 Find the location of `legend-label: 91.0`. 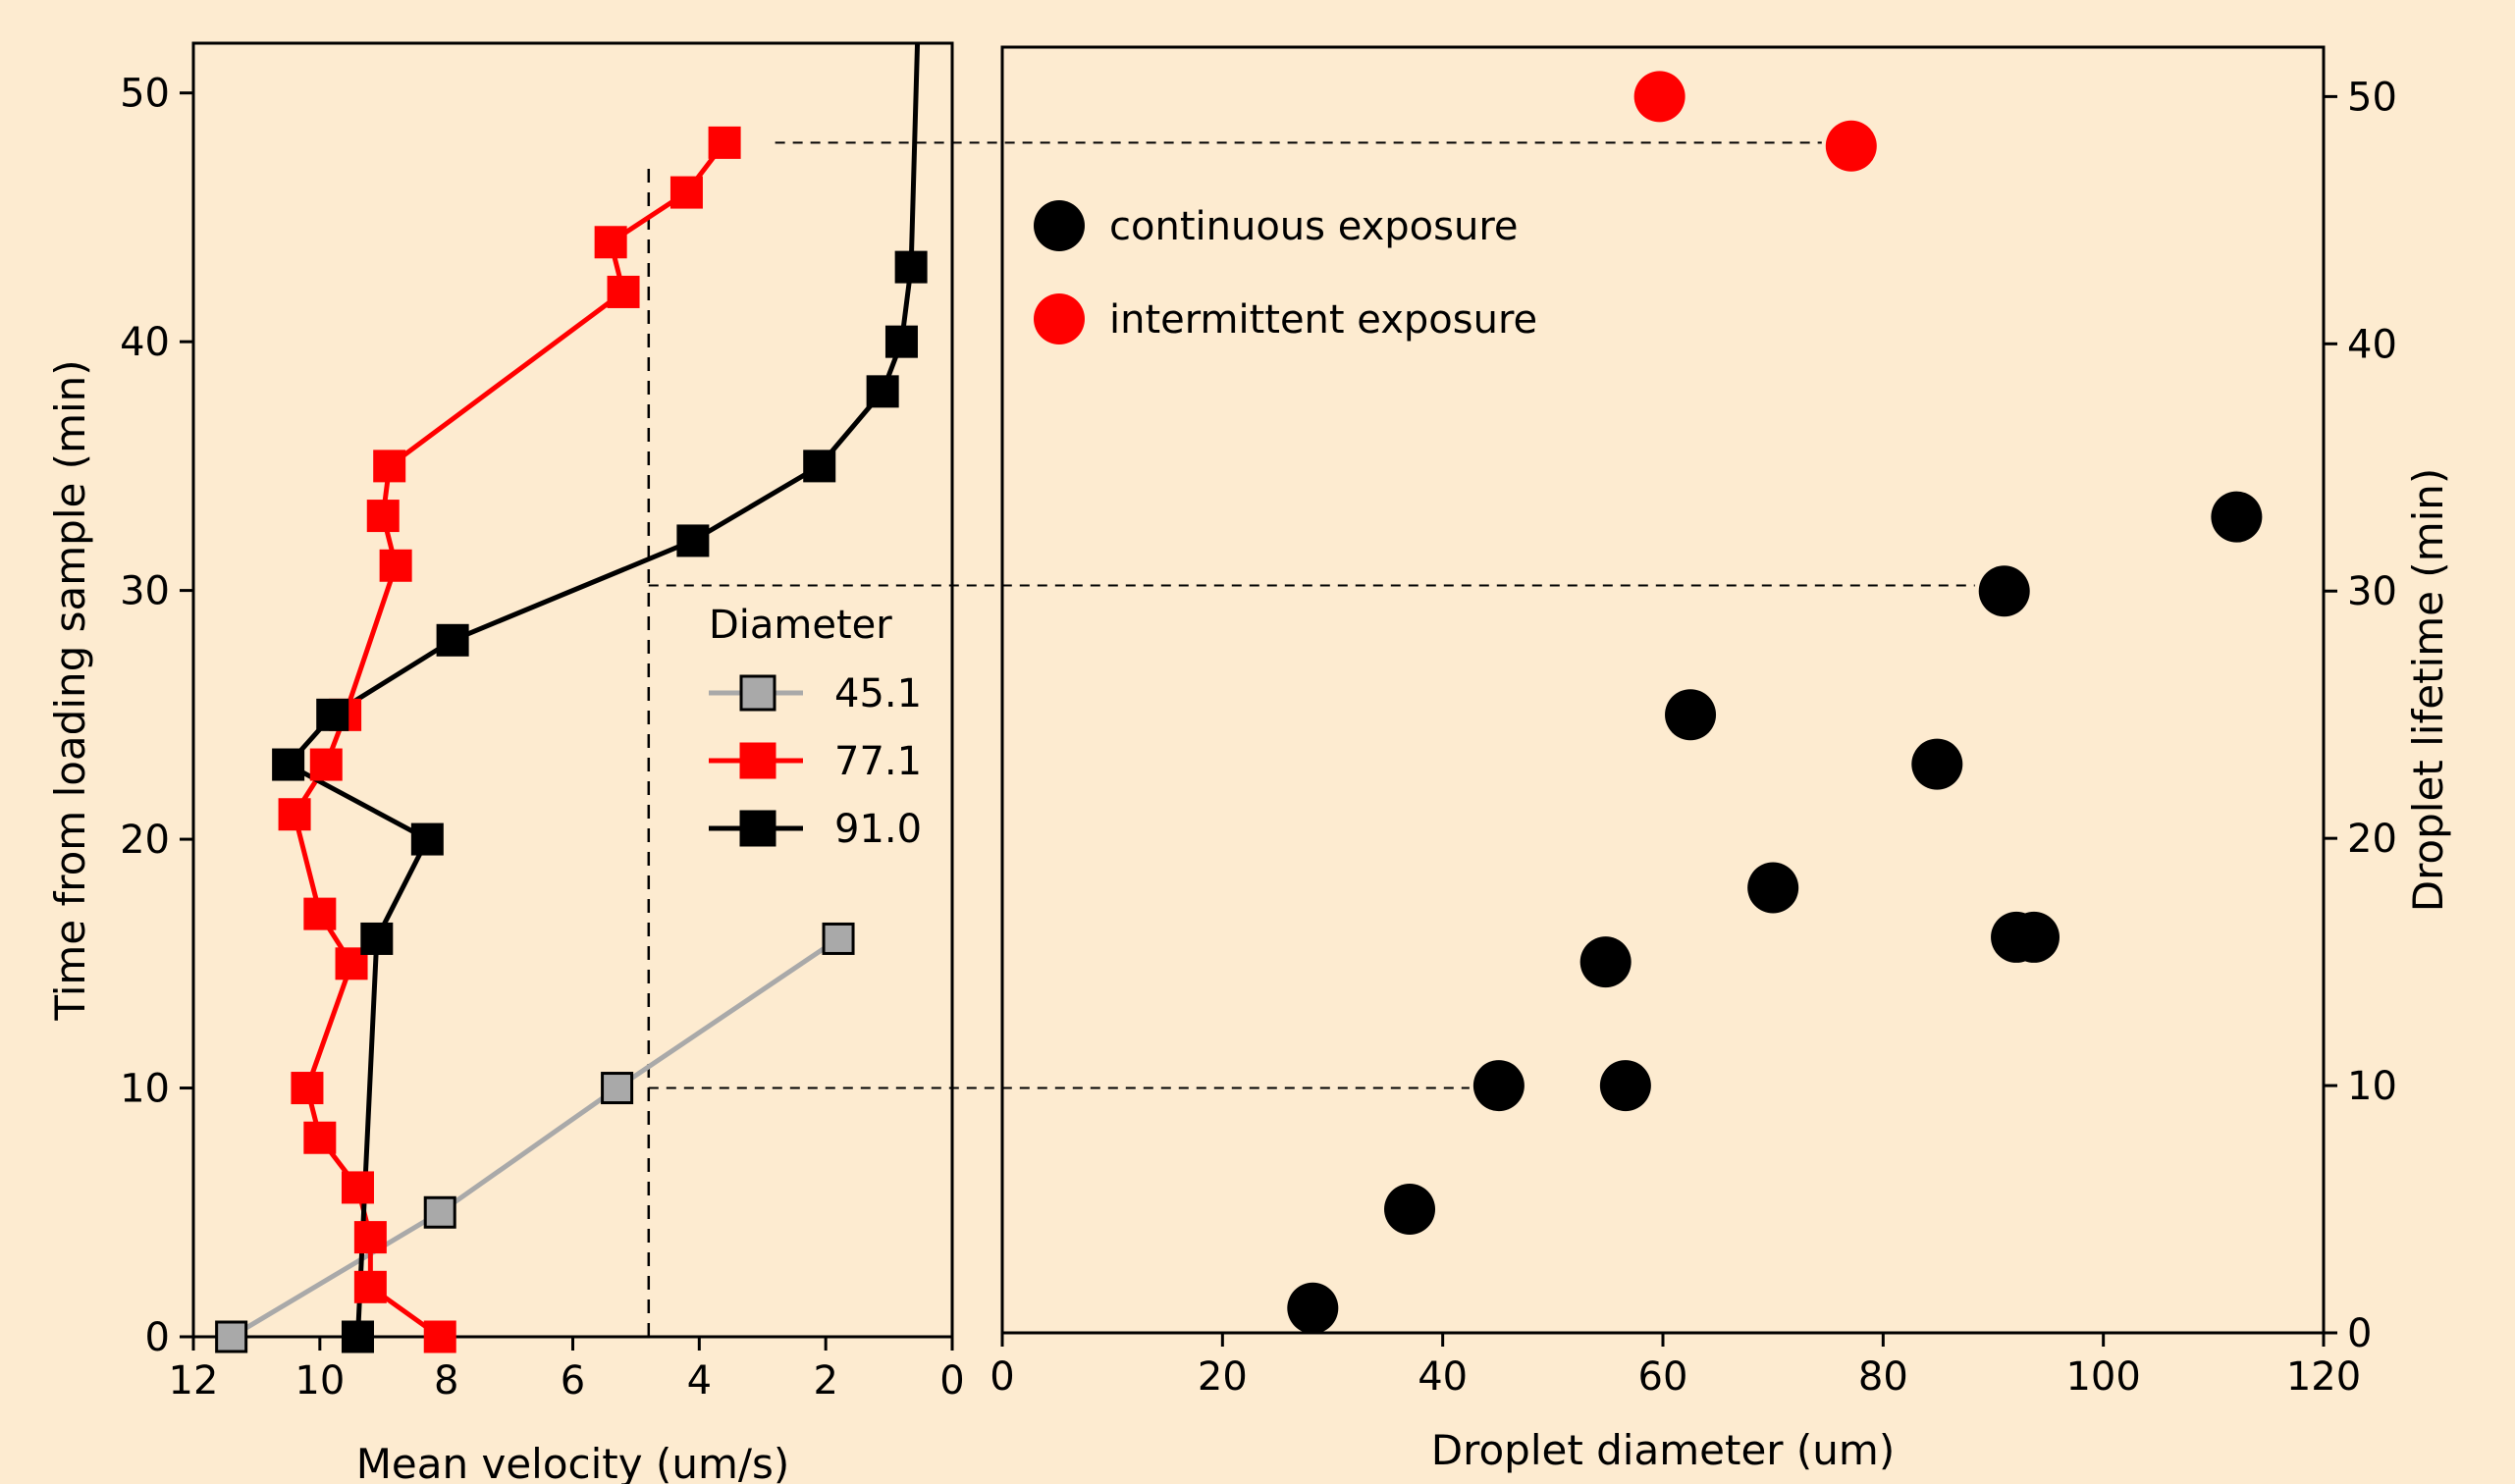

legend-label: 91.0 is located at coordinates (878, 830).